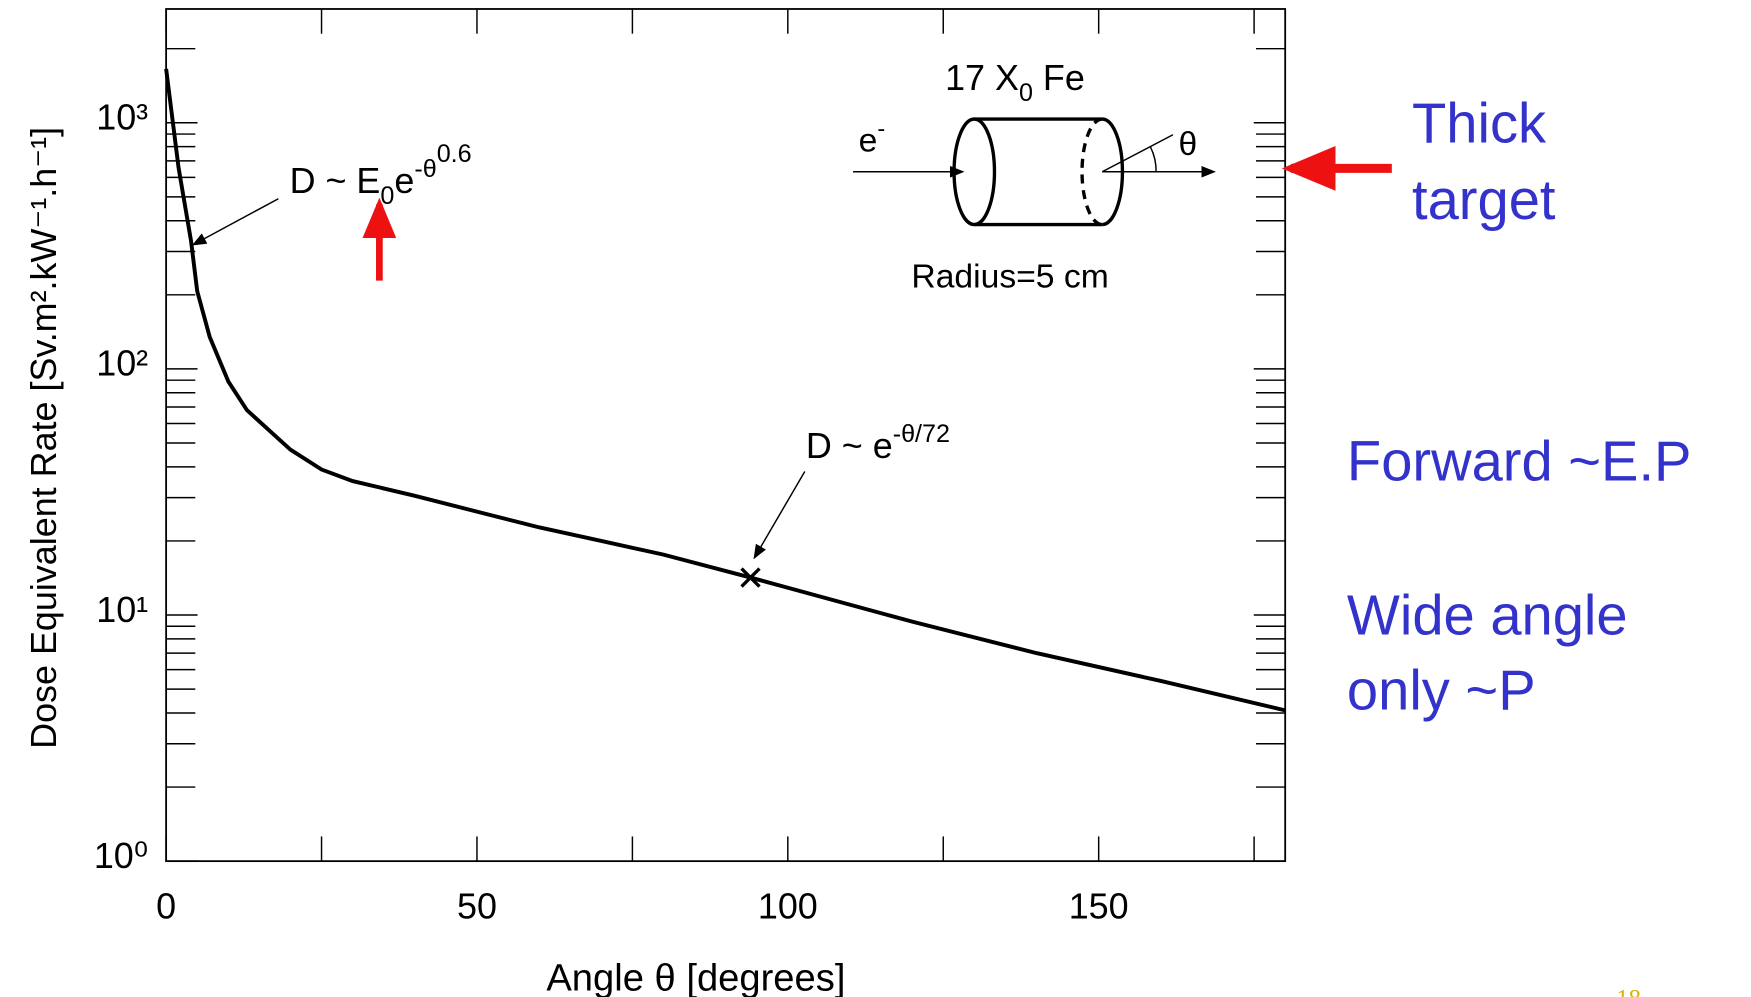  I want to click on annotation: D ~ E0e-θ0.6, so click(381, 175).